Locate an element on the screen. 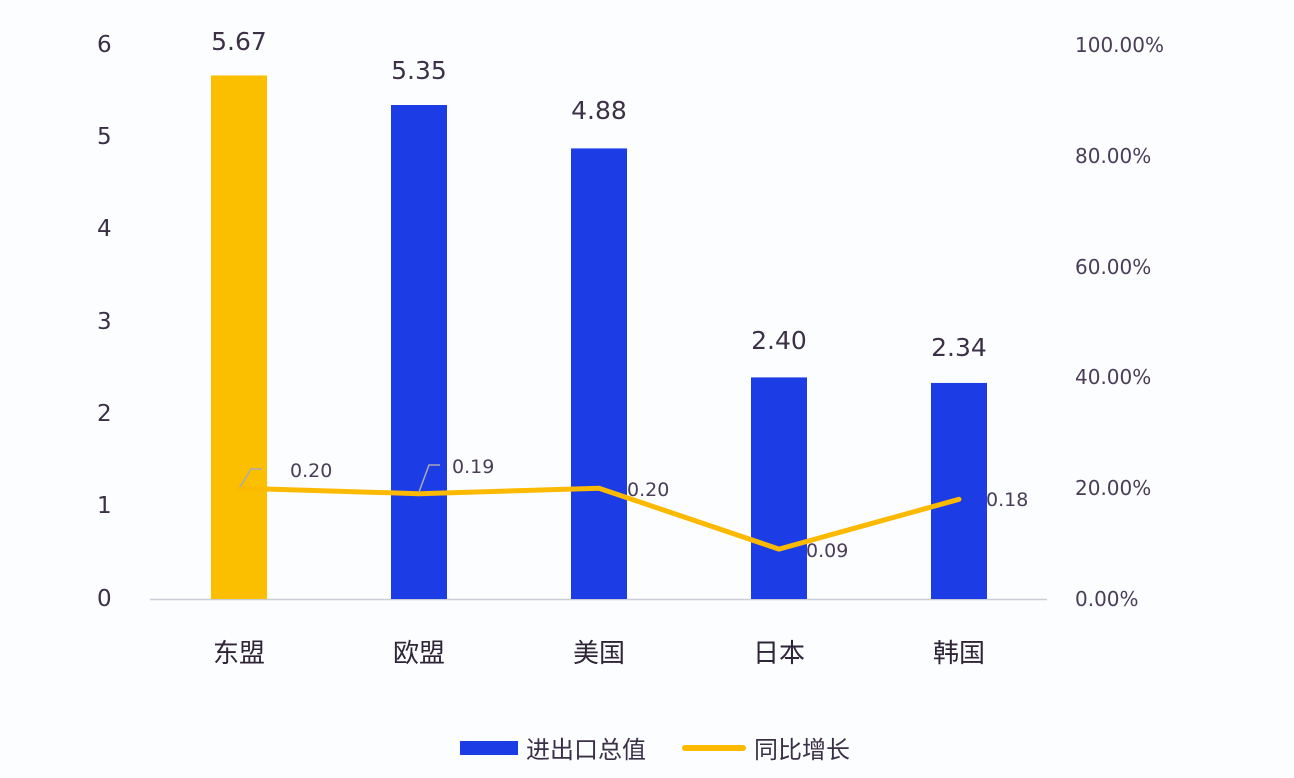 Image resolution: width=1294 pixels, height=778 pixels. bar-value-label: 5.35 is located at coordinates (419, 70).